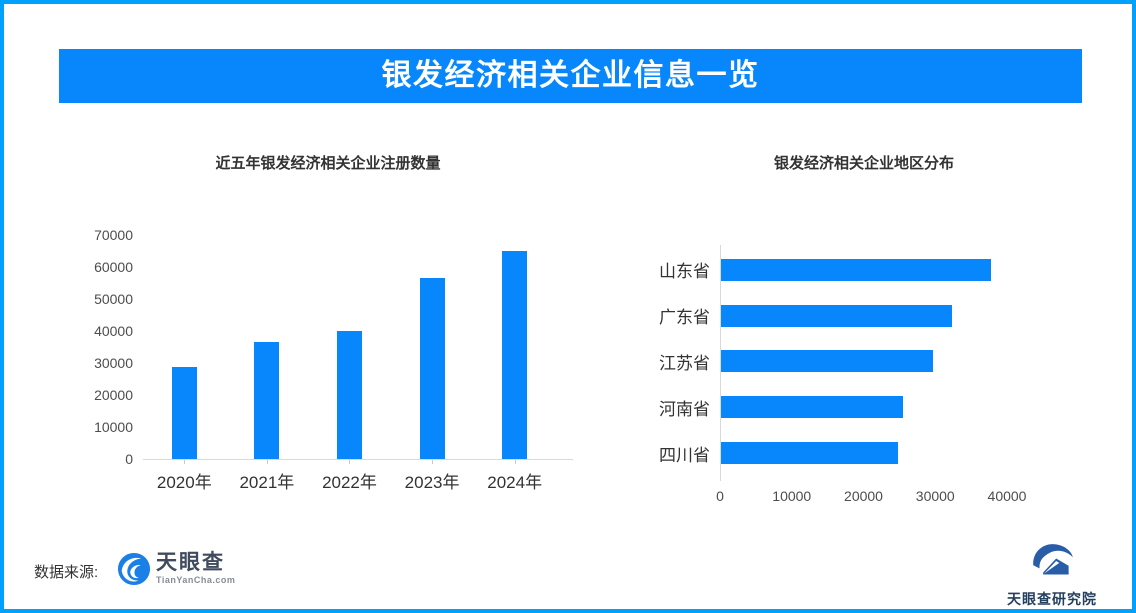 Image resolution: width=1136 pixels, height=613 pixels. Describe the element at coordinates (720, 363) in the screenshot. I see `region-y-axis-line` at that location.